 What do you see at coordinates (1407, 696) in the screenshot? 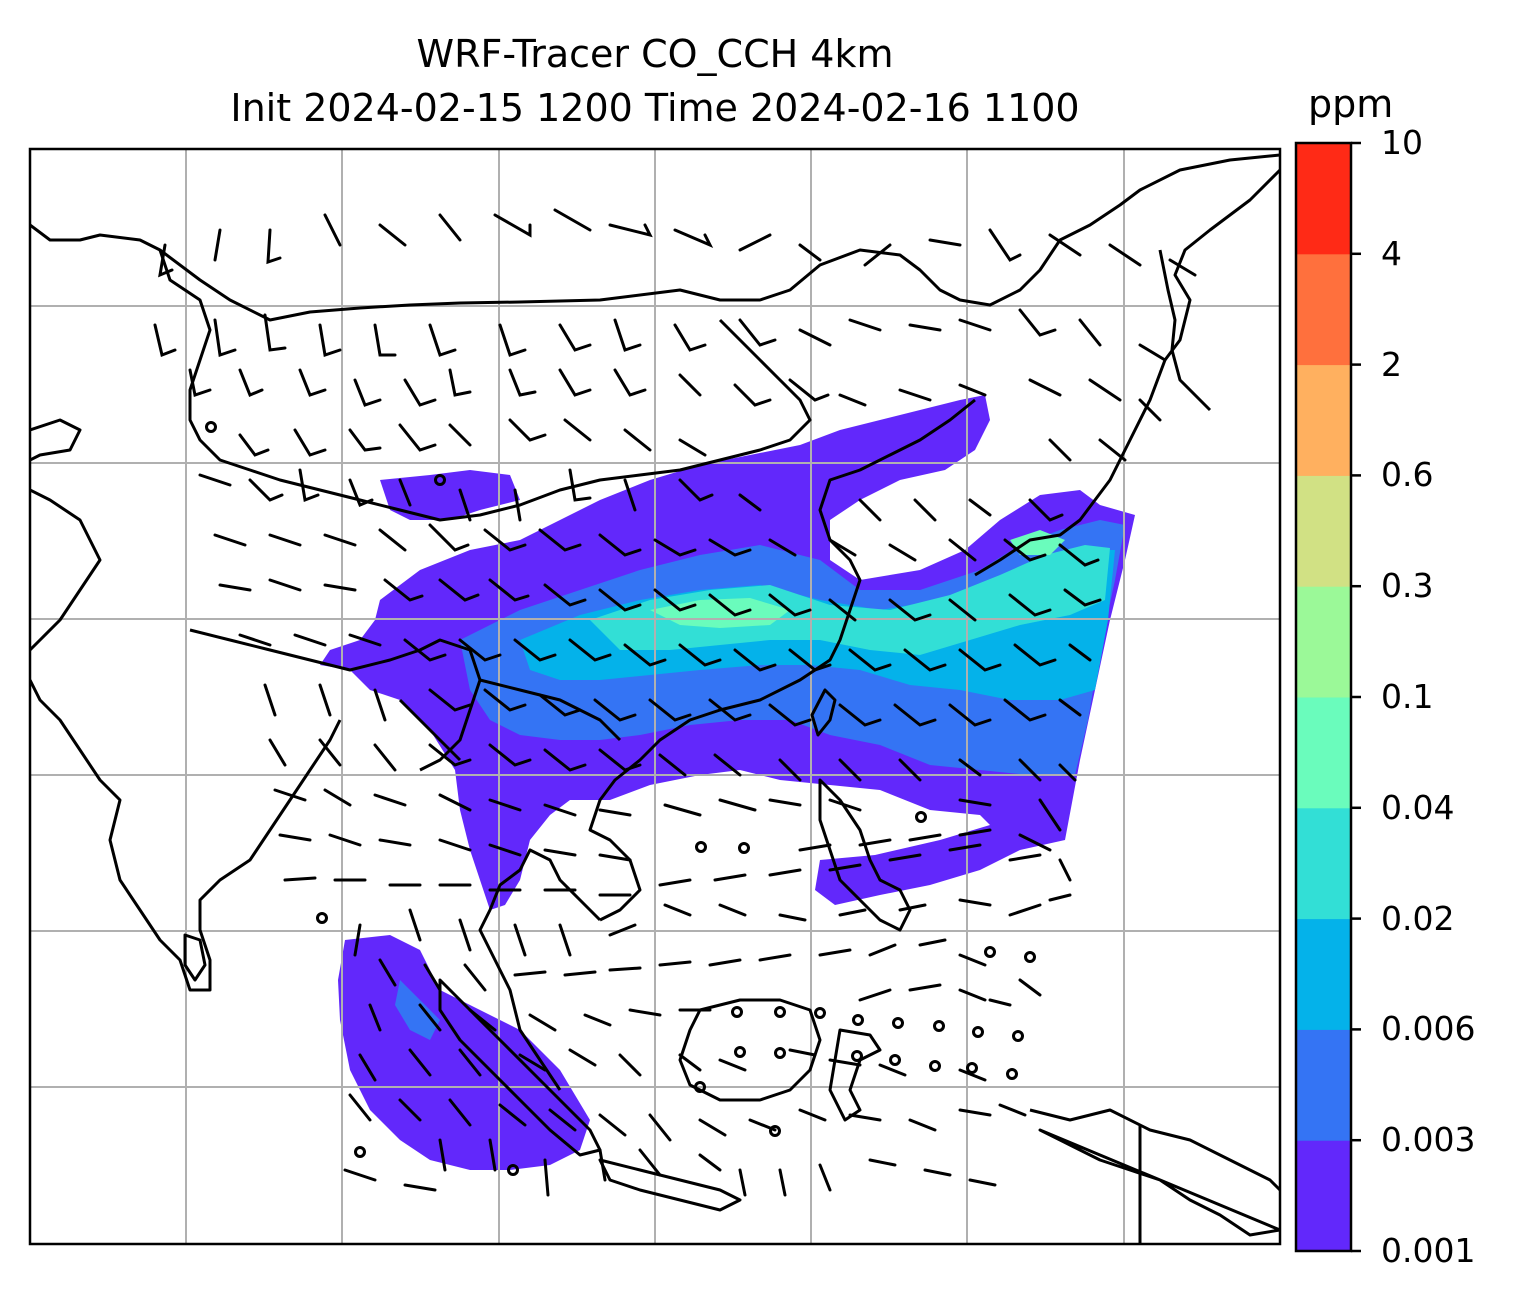
I see `colorbar-tick-label: 0.1` at bounding box center [1407, 696].